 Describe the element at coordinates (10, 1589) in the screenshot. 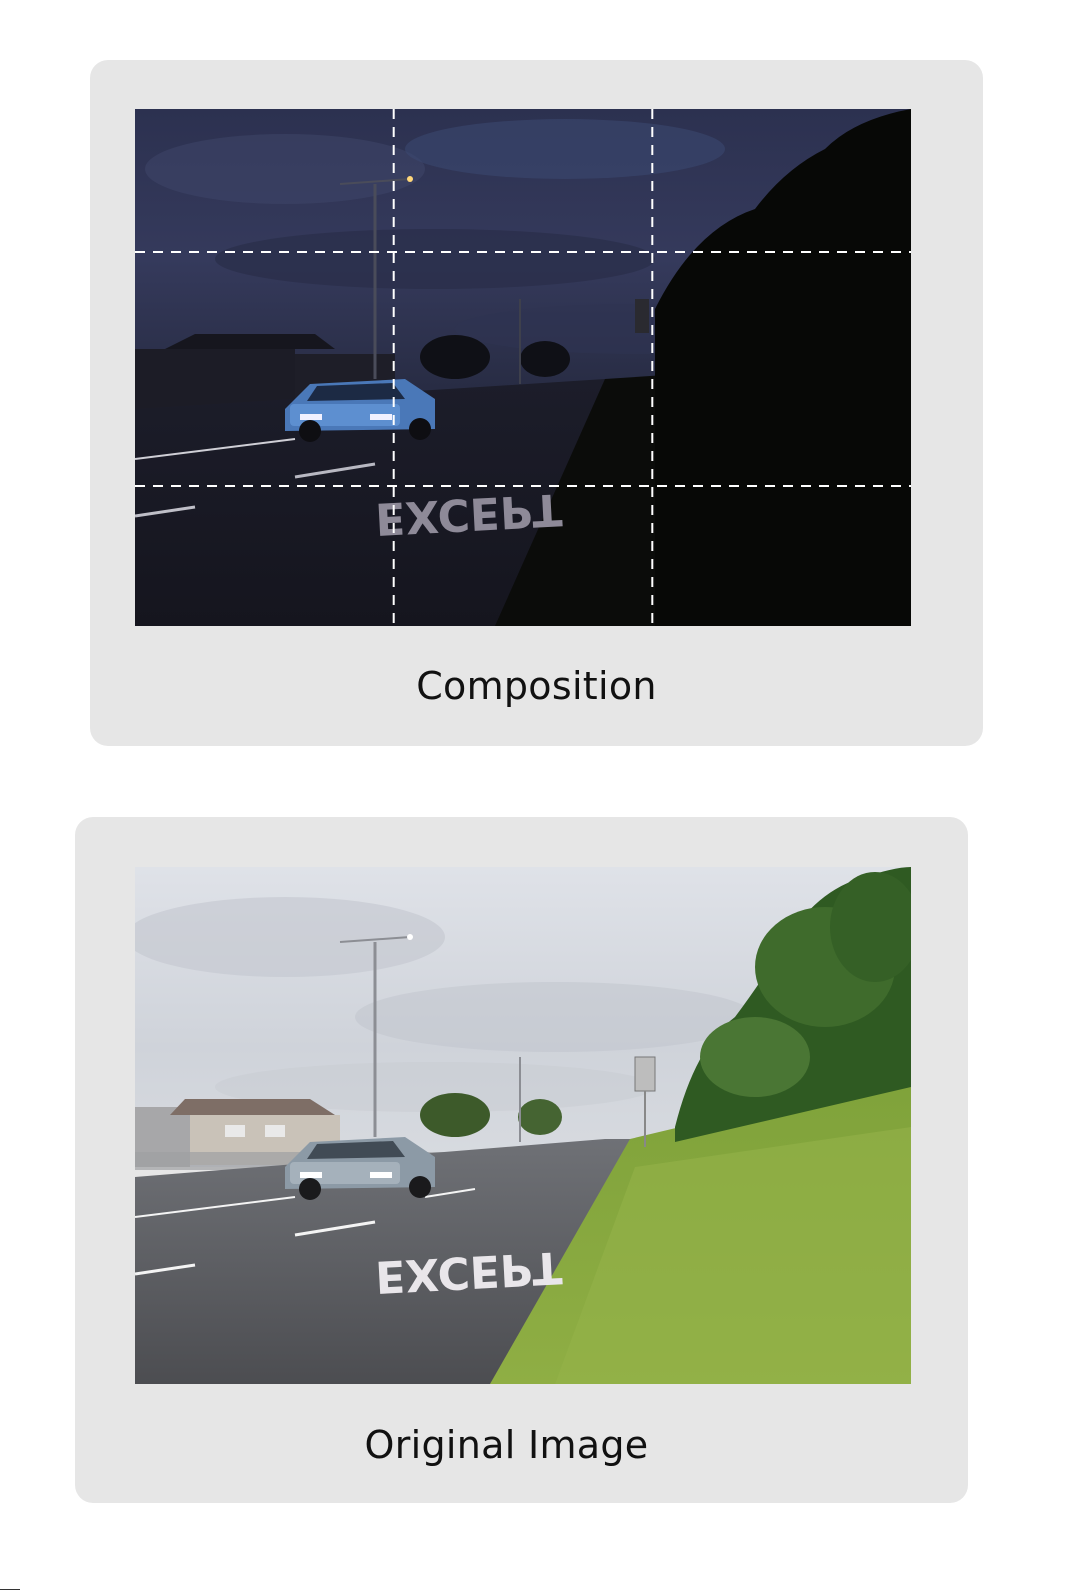

I see `corner-mark` at that location.